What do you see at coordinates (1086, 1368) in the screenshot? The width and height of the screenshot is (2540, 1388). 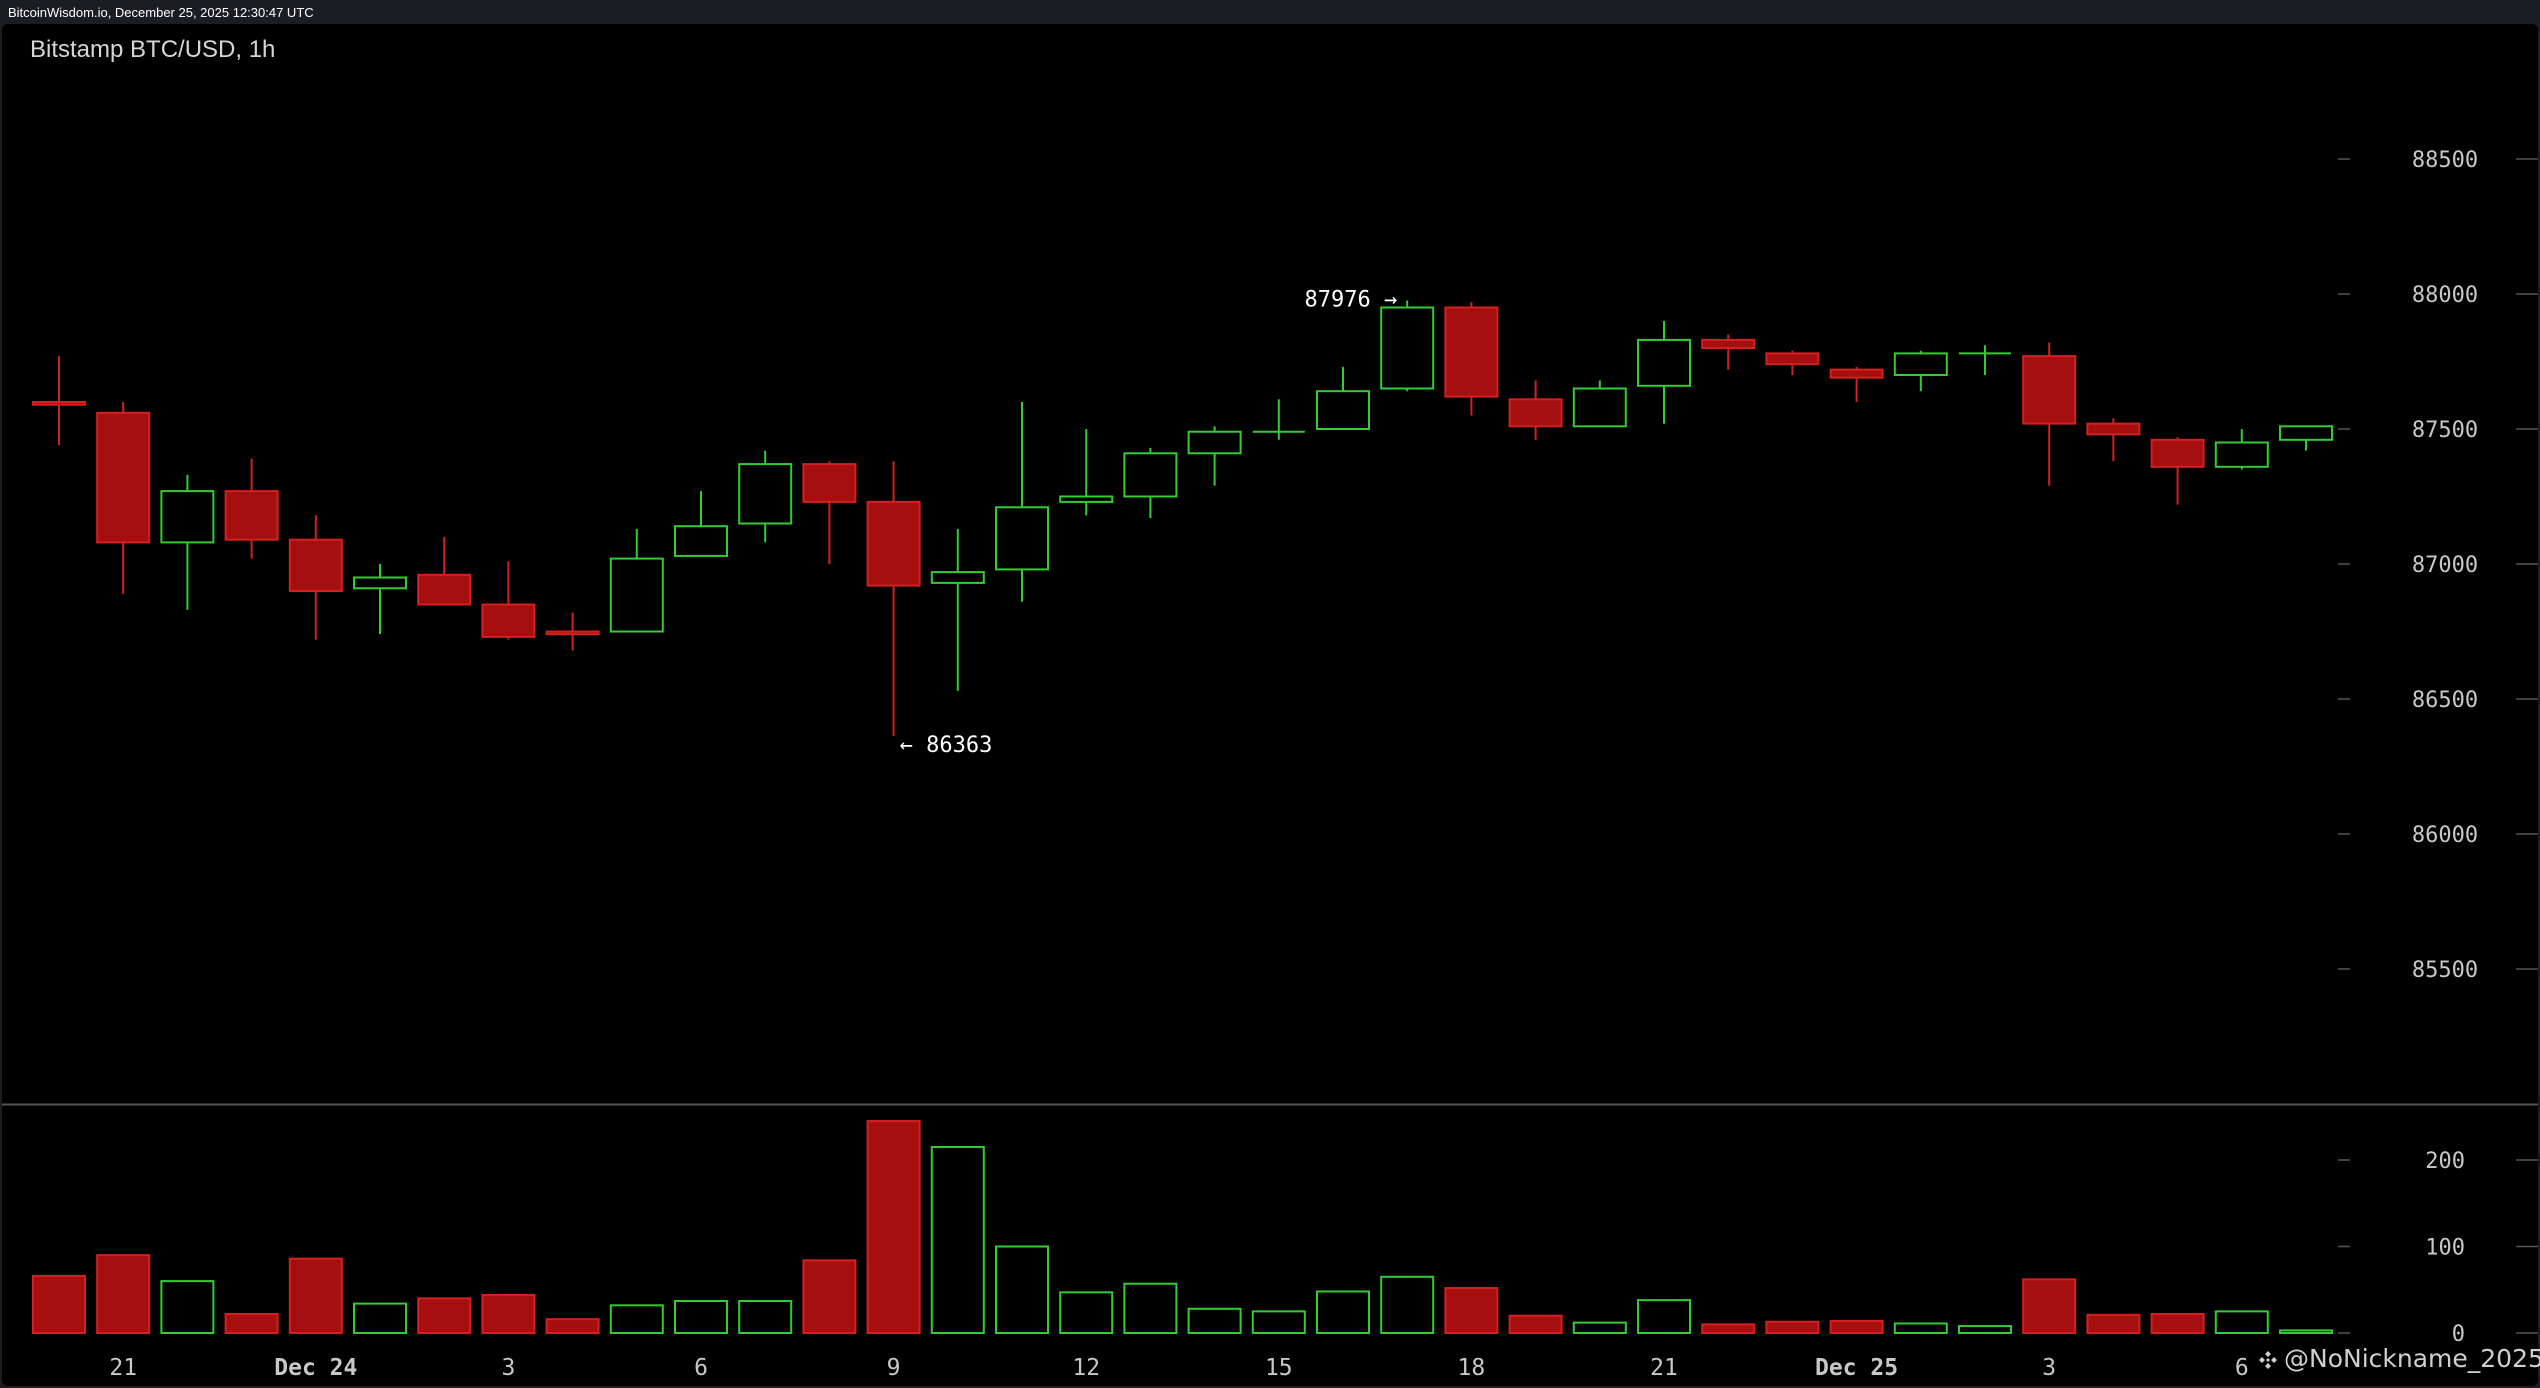 I see `time-axis-label: 12` at bounding box center [1086, 1368].